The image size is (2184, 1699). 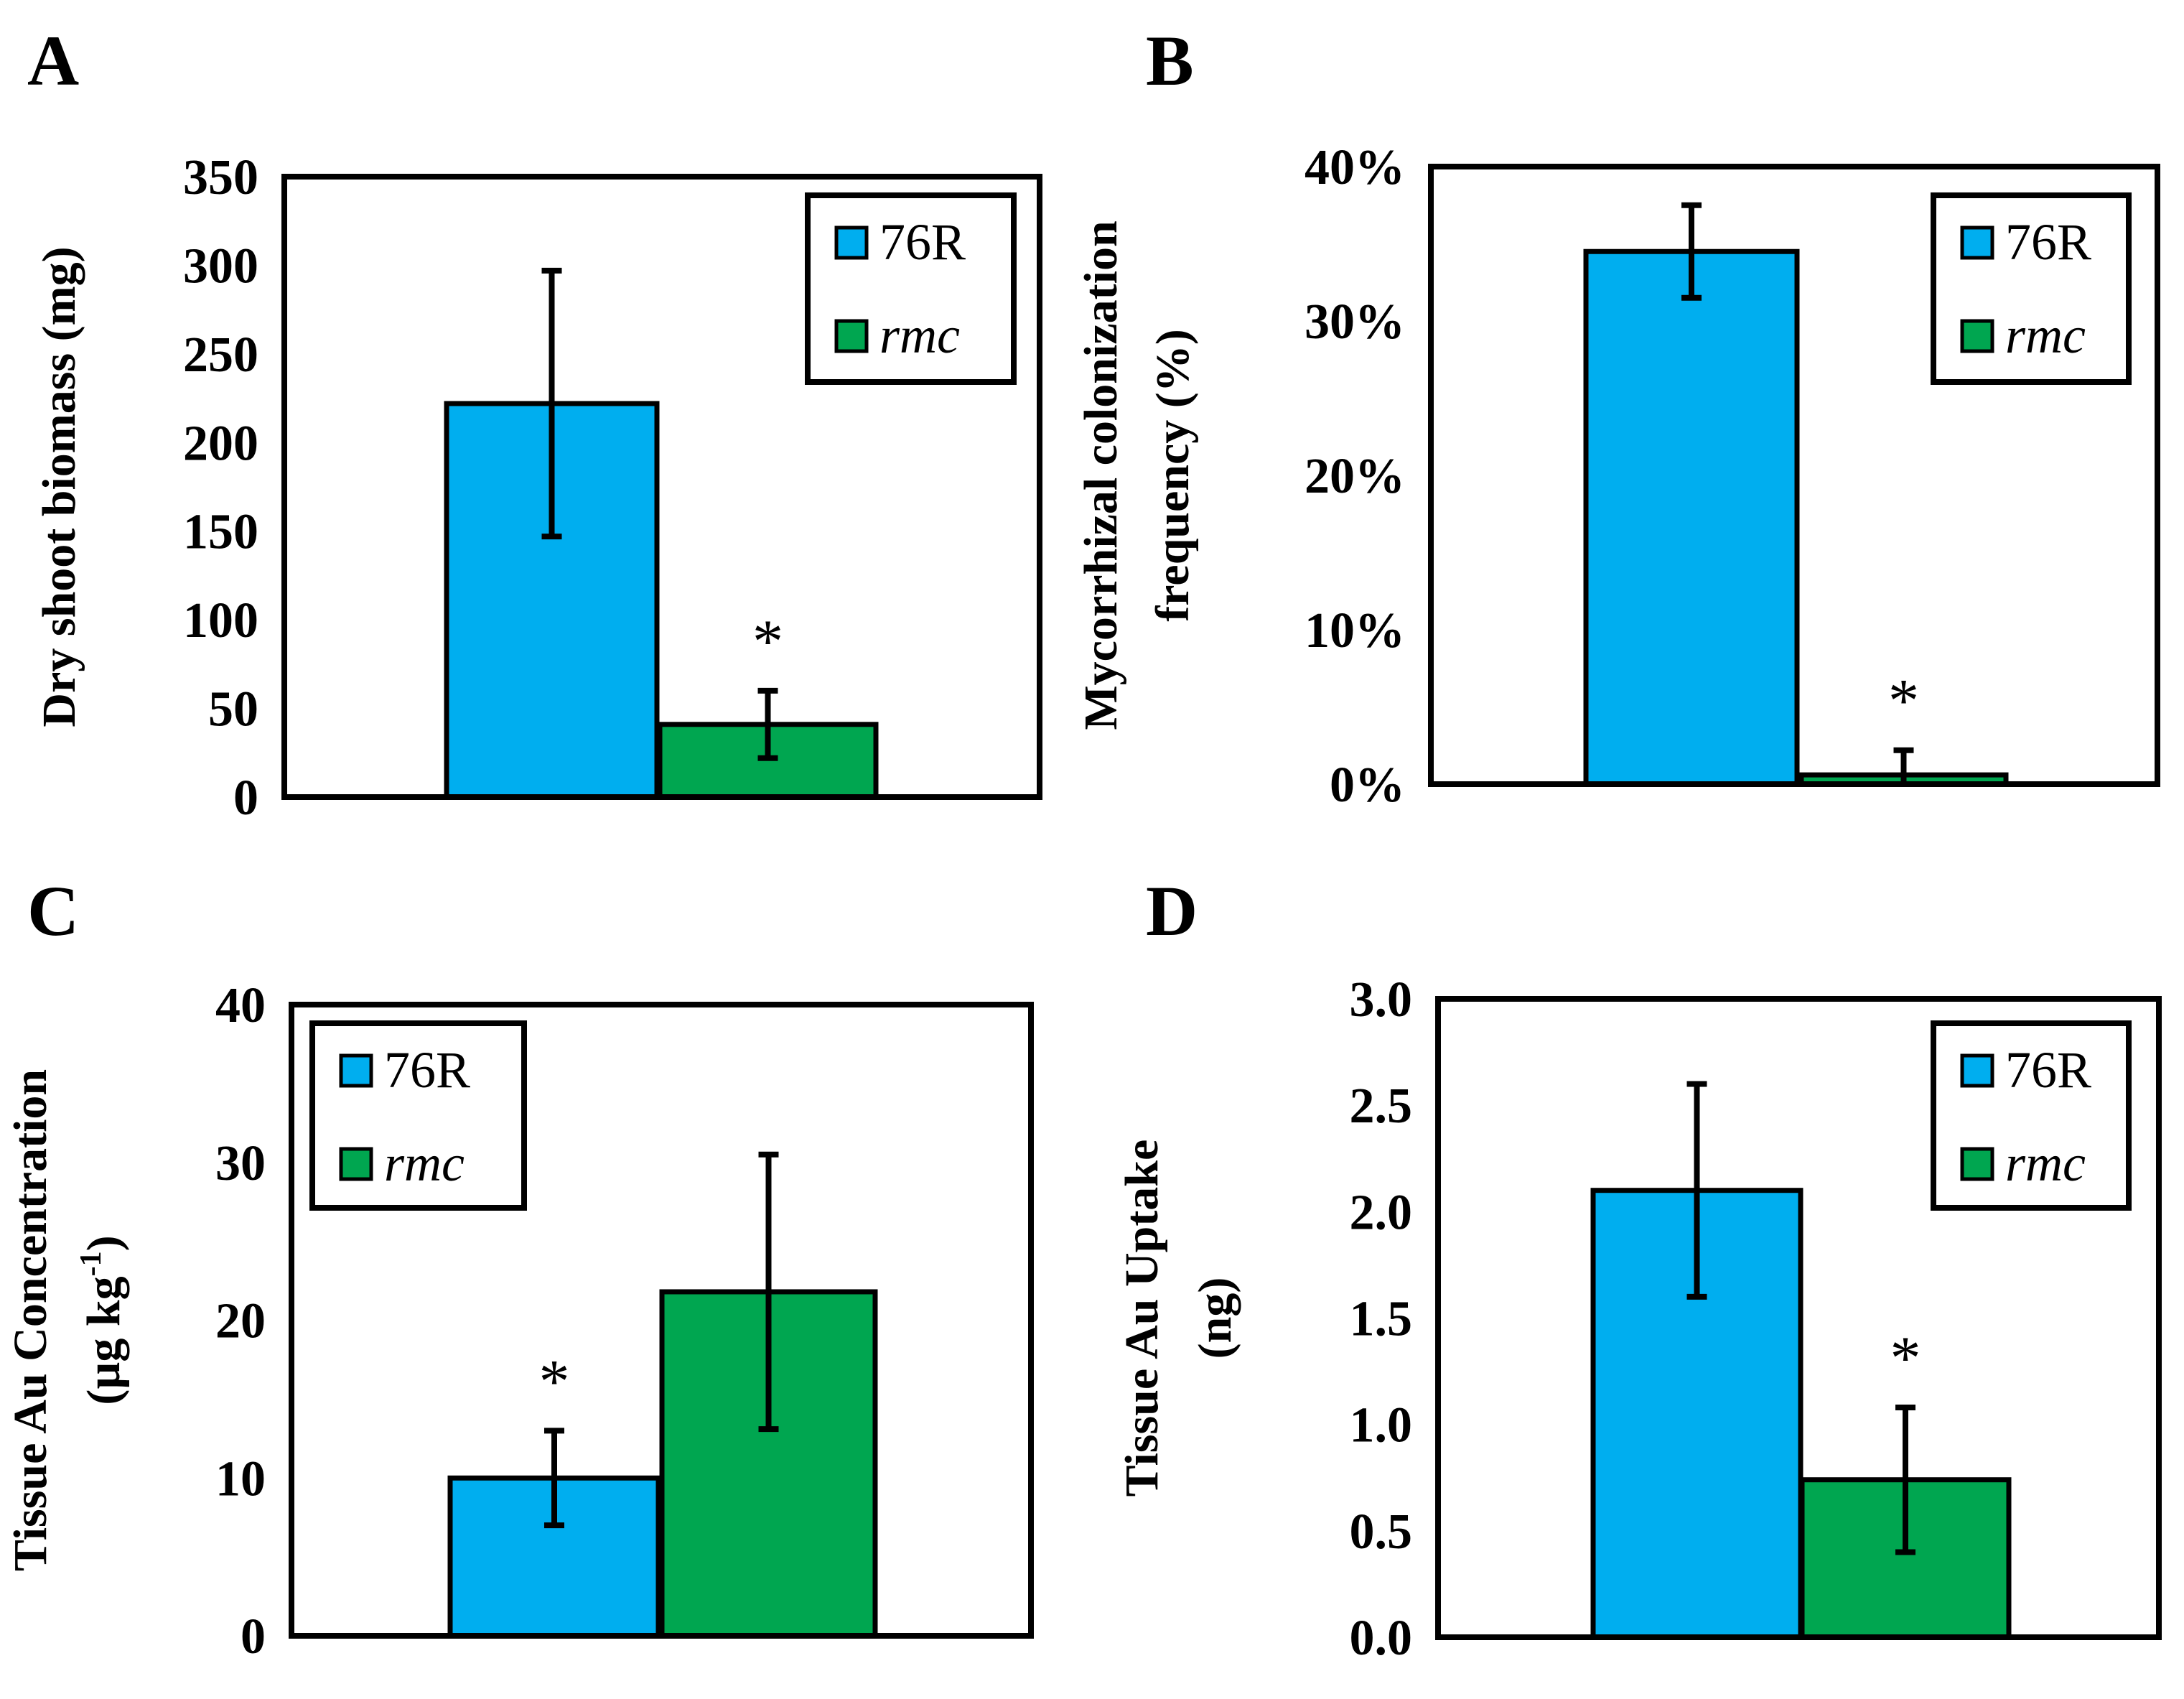 What do you see at coordinates (240, 1163) in the screenshot?
I see `y-tick-label: 30` at bounding box center [240, 1163].